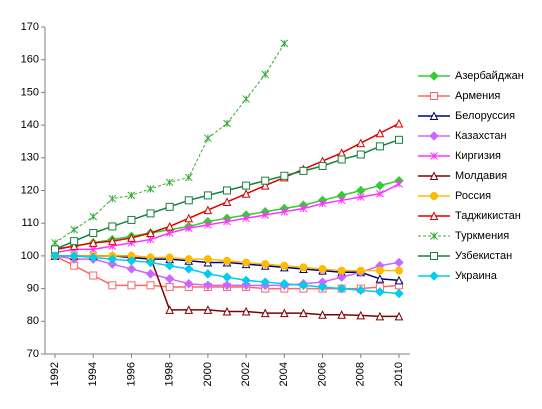 The image size is (542, 409). I want to click on legend-label: Азербайджан, so click(489, 76).